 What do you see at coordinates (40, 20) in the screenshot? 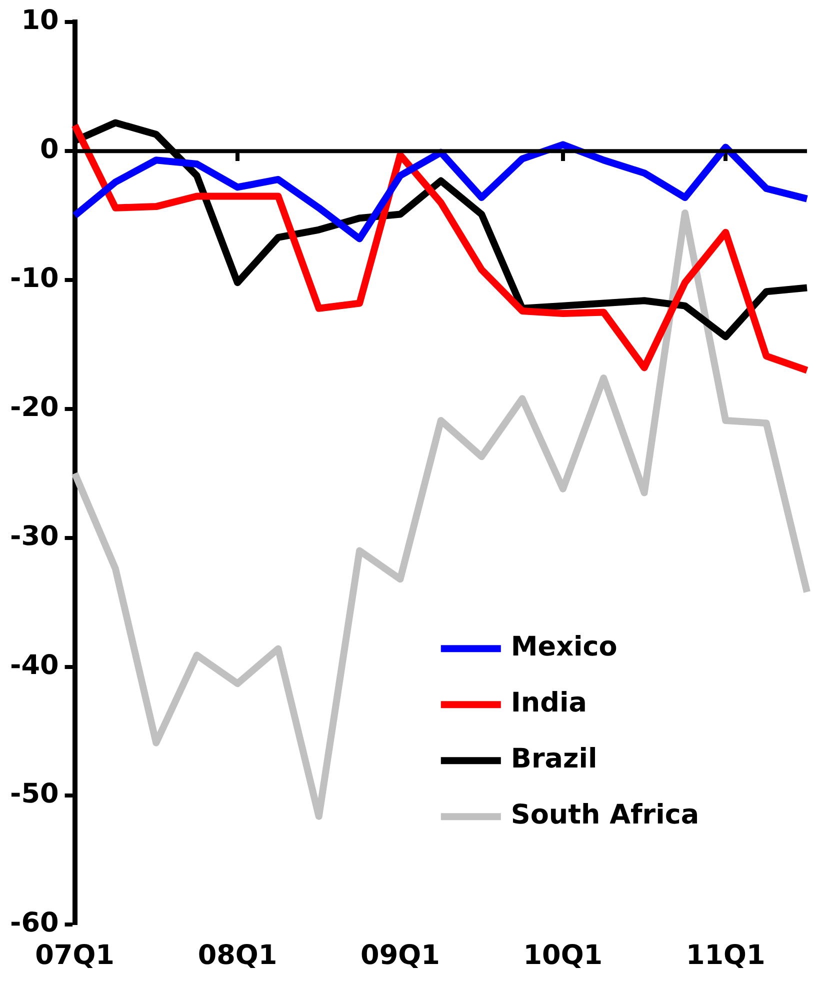
I see `y-tick-label: 10` at bounding box center [40, 20].